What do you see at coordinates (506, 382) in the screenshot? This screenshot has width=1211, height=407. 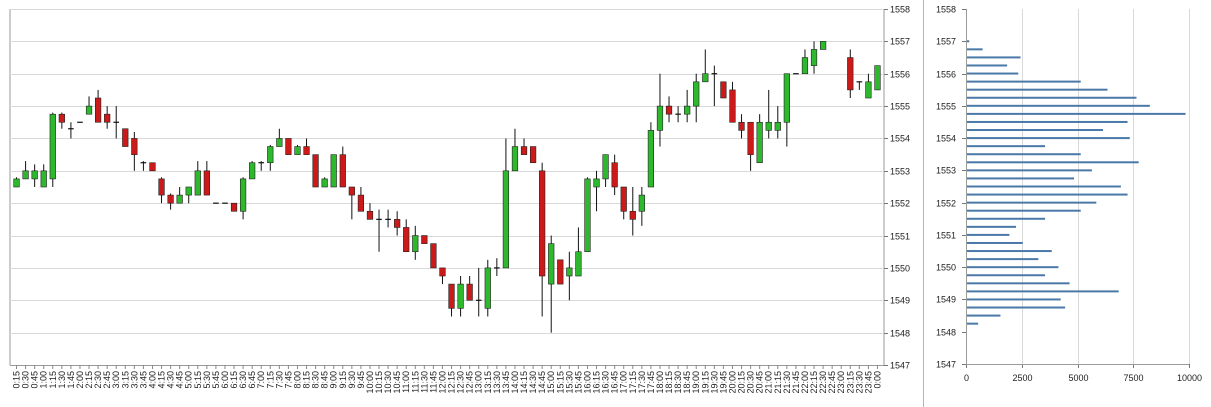 I see `time-x-tick-label: 13:45` at bounding box center [506, 382].